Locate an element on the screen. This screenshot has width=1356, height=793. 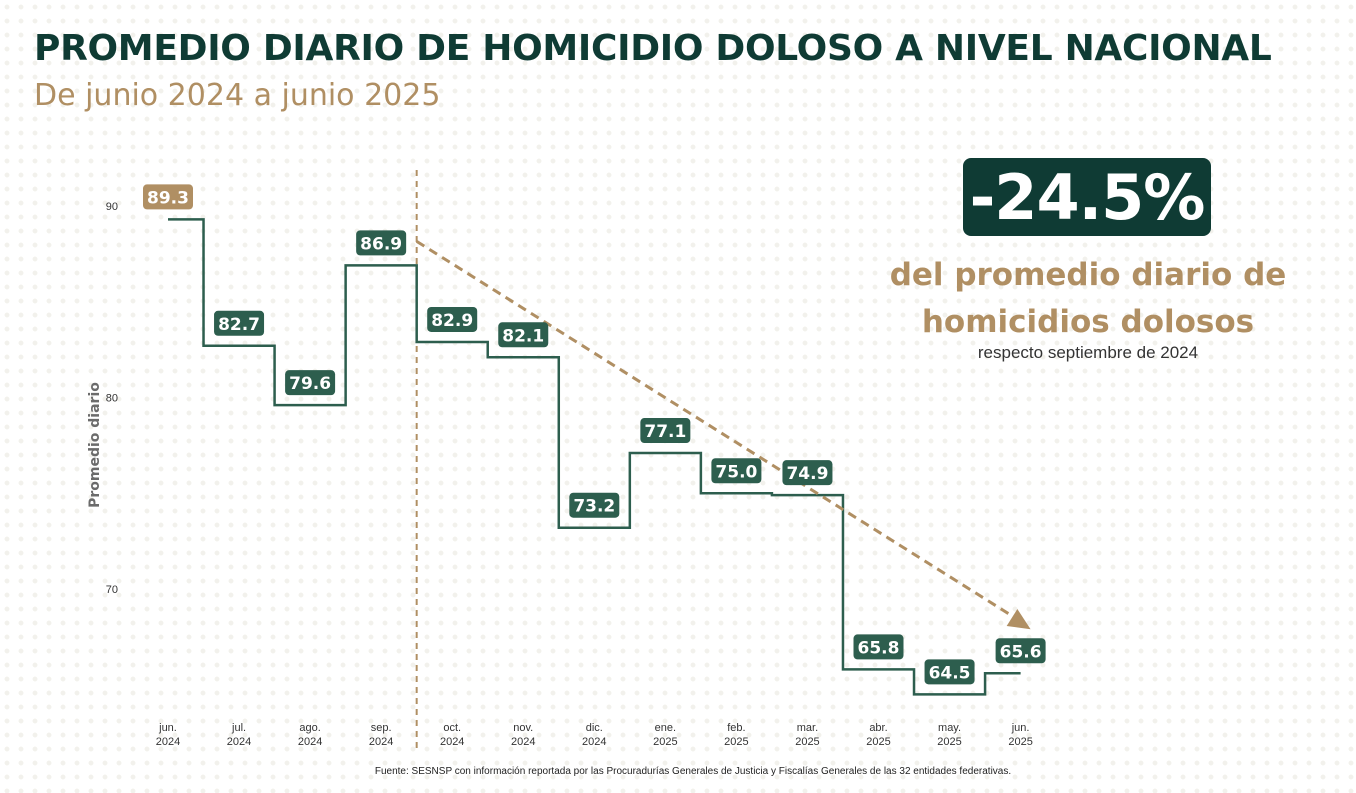
x-tick-label-8: feb. is located at coordinates (736, 728).